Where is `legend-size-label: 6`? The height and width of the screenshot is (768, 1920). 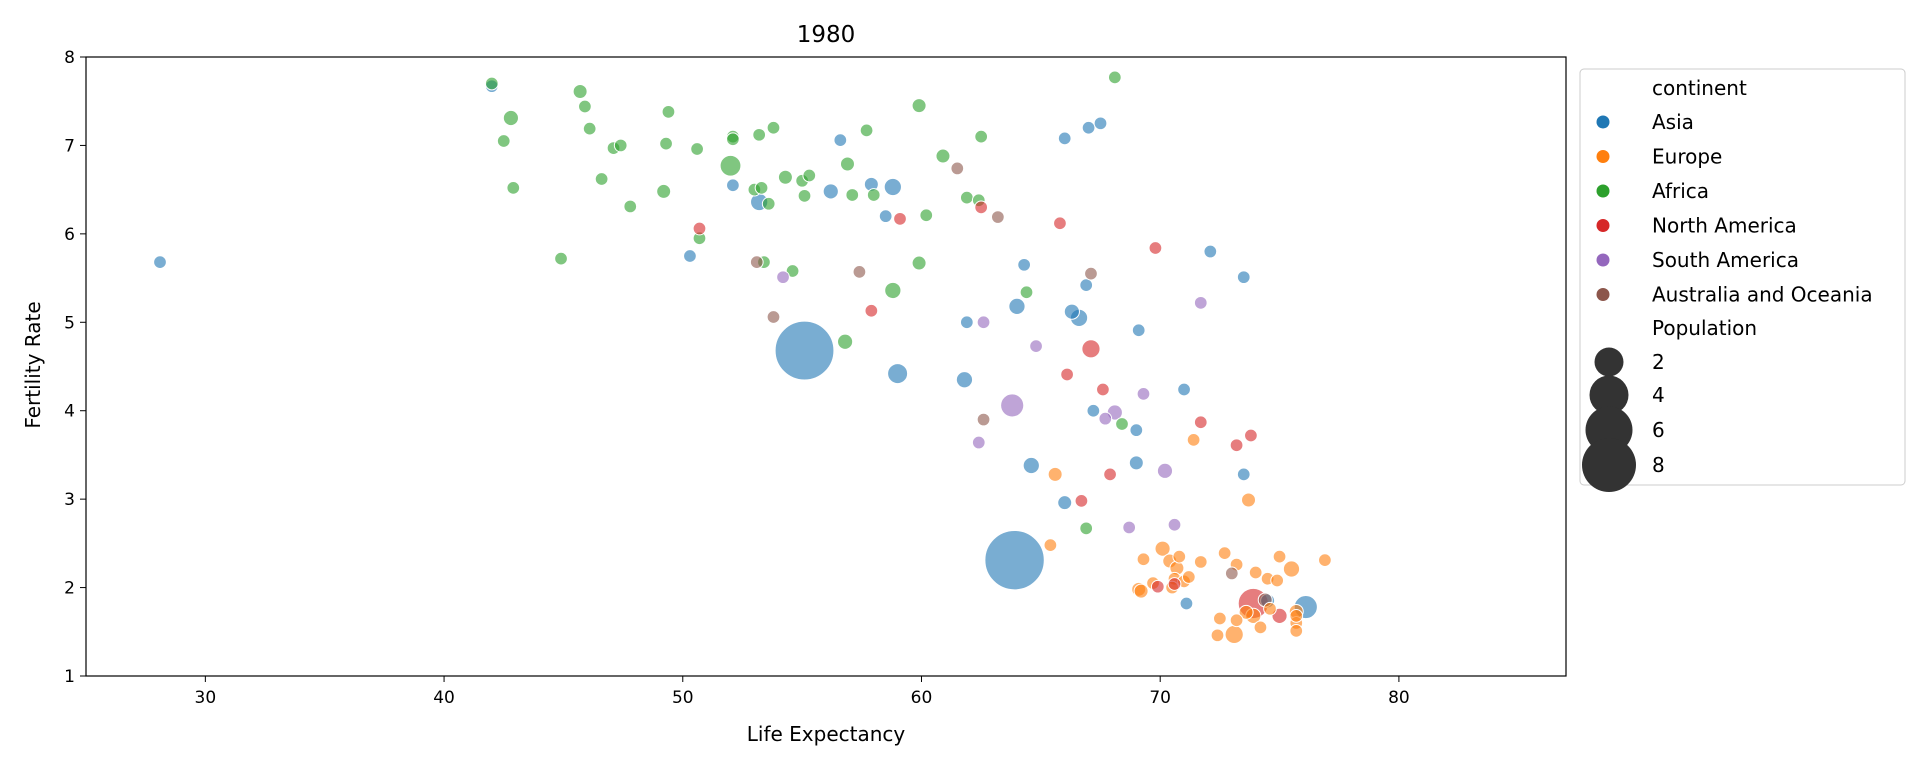
legend-size-label: 6 is located at coordinates (1658, 430).